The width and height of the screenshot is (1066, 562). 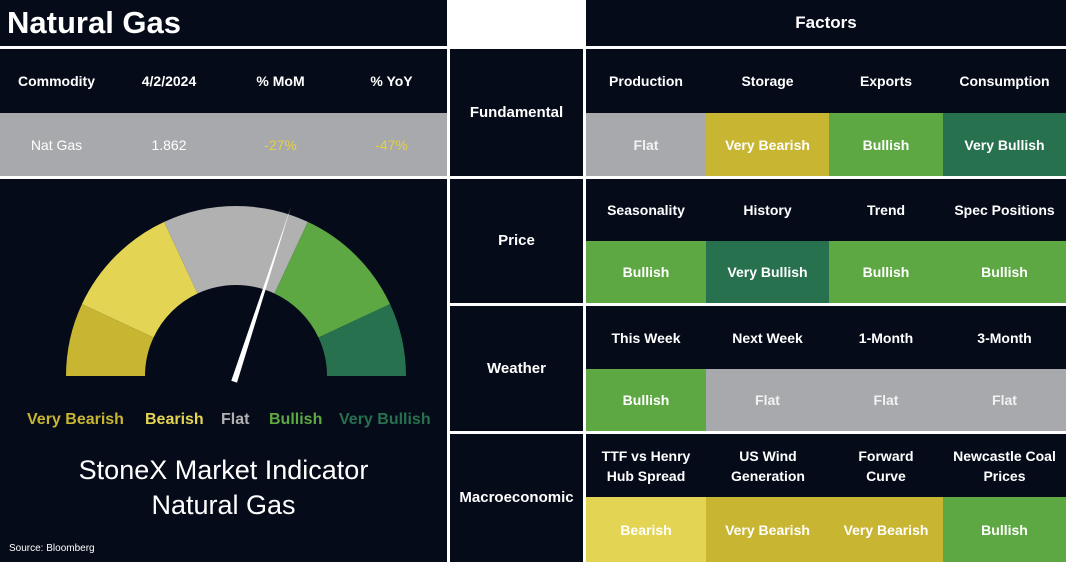 What do you see at coordinates (646, 81) in the screenshot?
I see `factor-label: Production` at bounding box center [646, 81].